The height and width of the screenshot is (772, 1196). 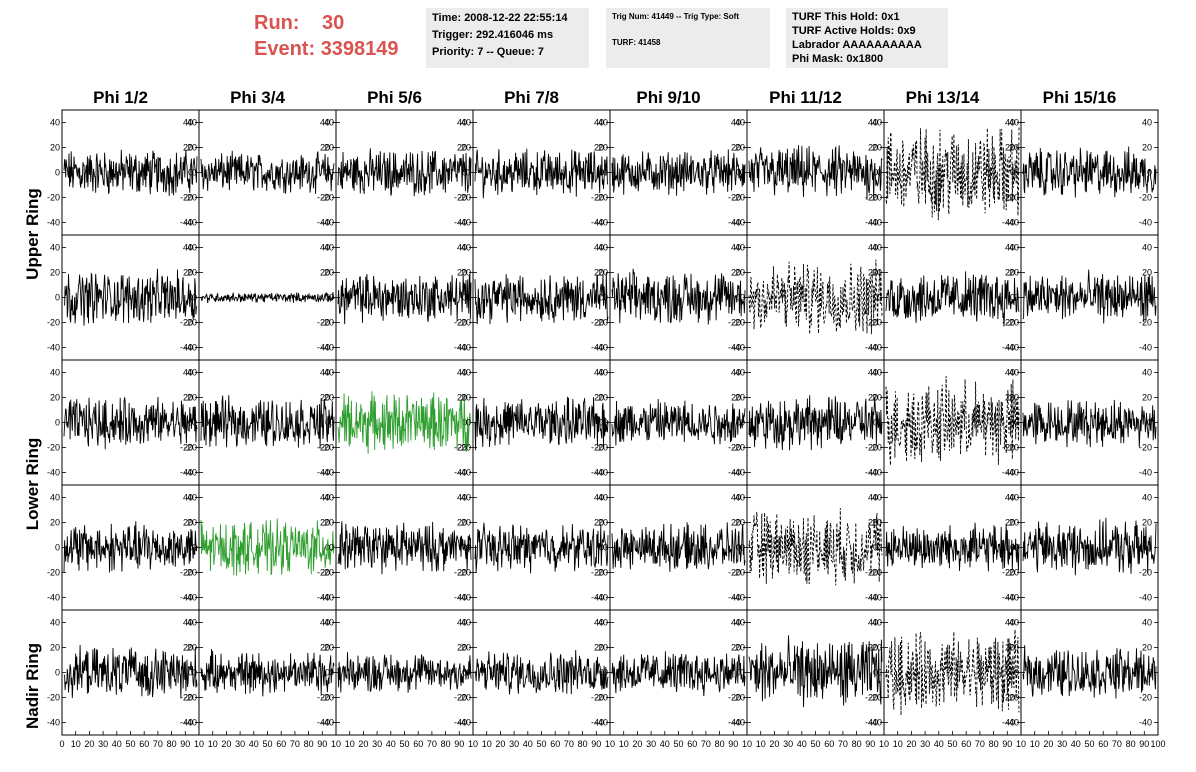 I want to click on xtick-label: 90, so click(x=1007, y=744).